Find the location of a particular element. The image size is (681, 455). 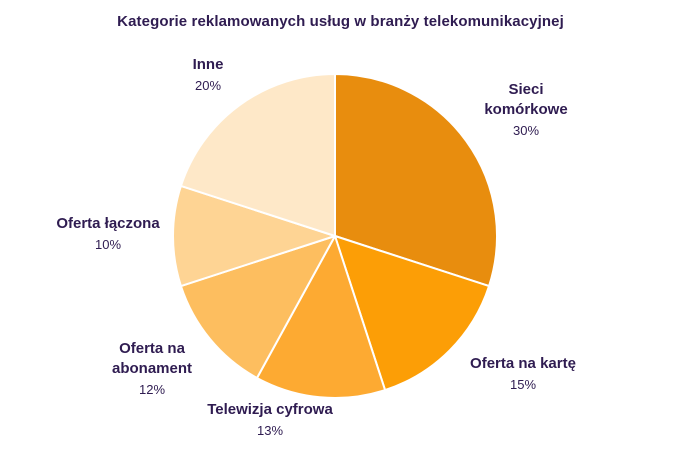

slice-label-1: Oferta na kartę 15% is located at coordinates (523, 374).